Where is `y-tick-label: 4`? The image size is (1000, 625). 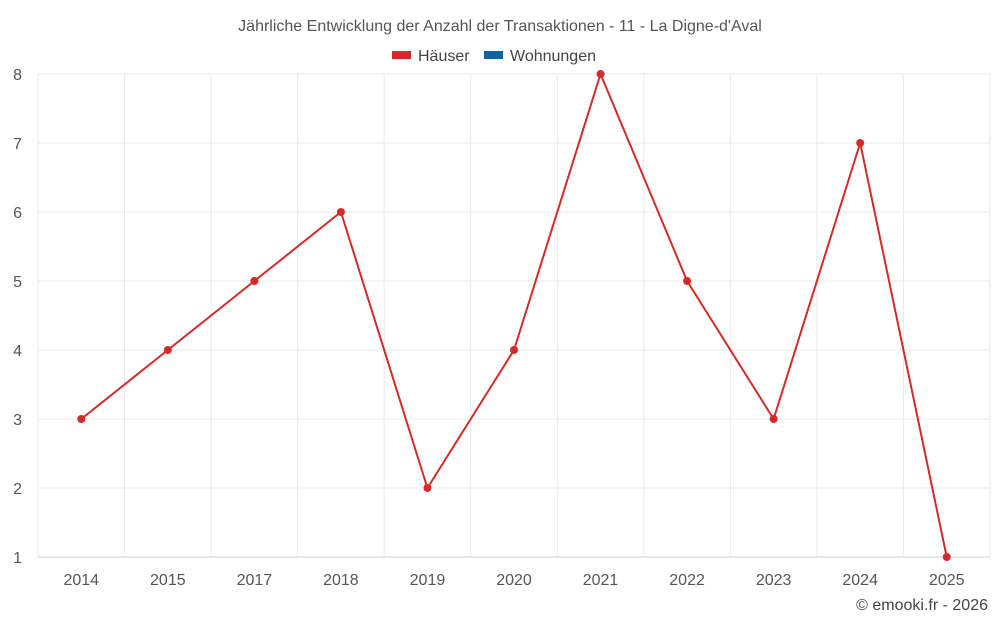 y-tick-label: 4 is located at coordinates (17, 351).